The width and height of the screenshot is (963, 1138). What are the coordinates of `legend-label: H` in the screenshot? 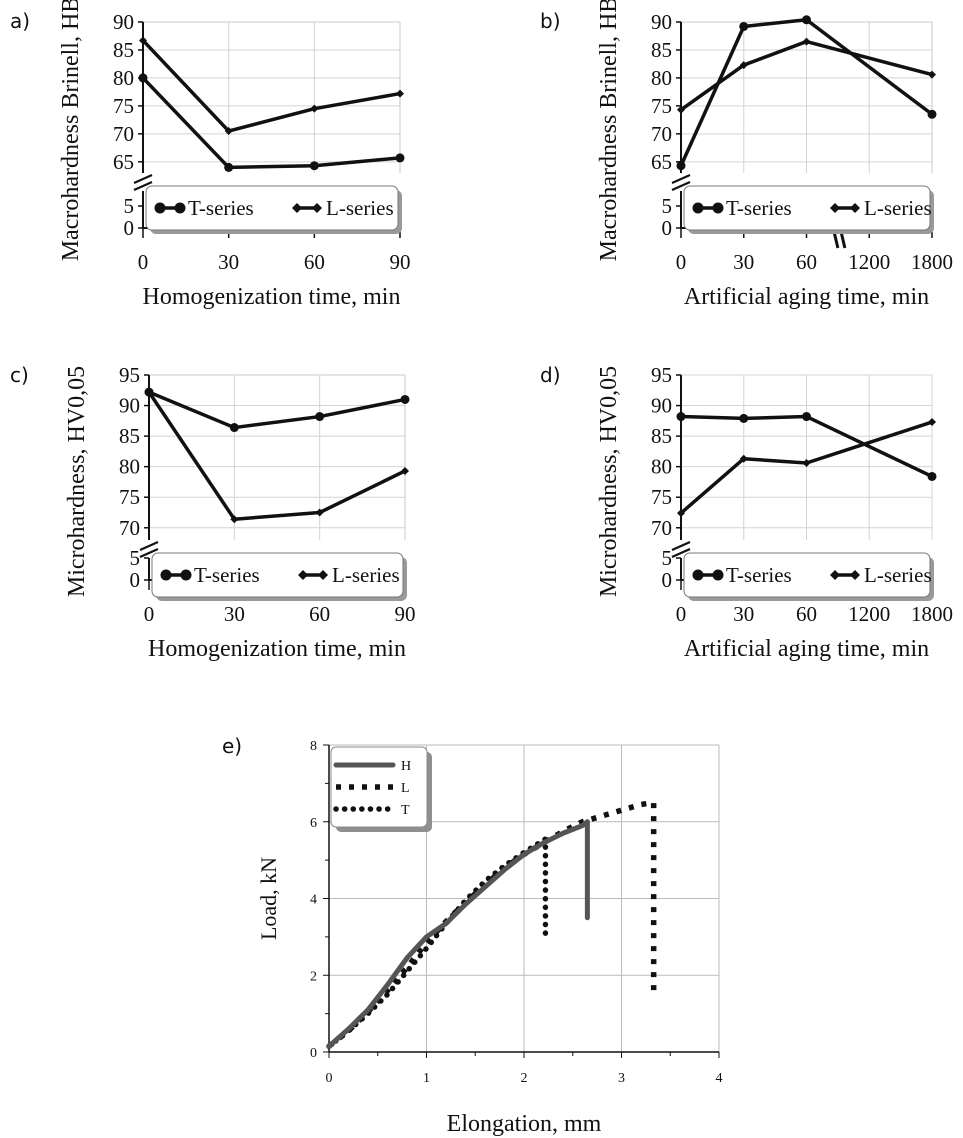 It's located at (406, 766).